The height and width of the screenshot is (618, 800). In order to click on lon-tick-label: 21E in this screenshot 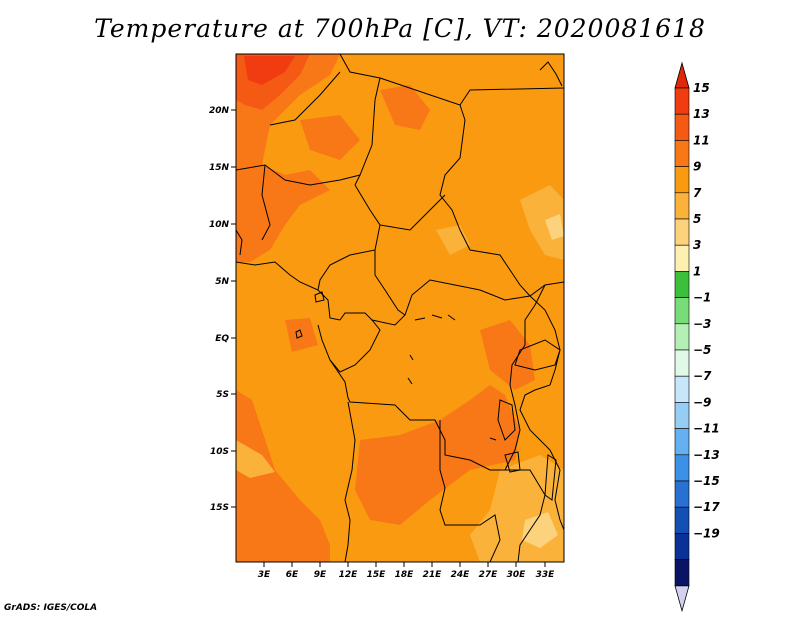, I will do `click(433, 575)`.